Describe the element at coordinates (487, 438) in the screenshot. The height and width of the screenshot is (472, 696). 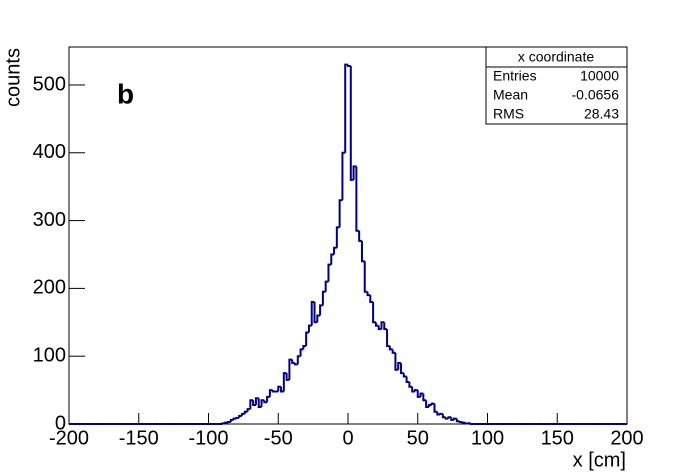
I see `x-tick-label: 100` at that location.